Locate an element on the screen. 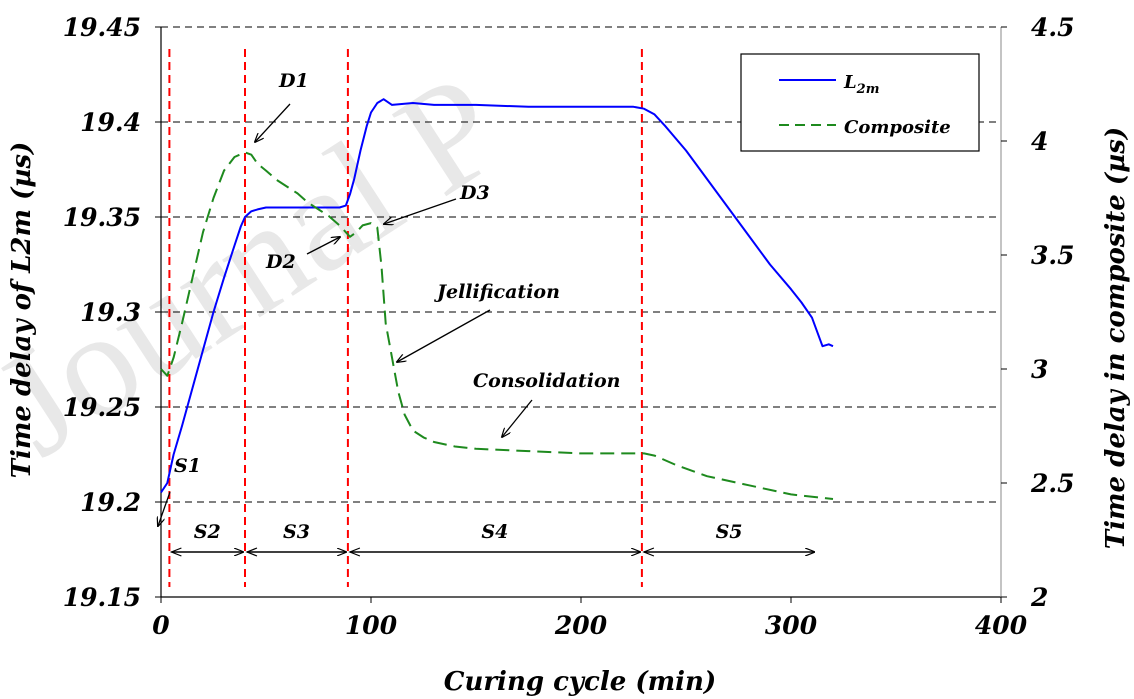  stage-label: S4 is located at coordinates (494, 532).